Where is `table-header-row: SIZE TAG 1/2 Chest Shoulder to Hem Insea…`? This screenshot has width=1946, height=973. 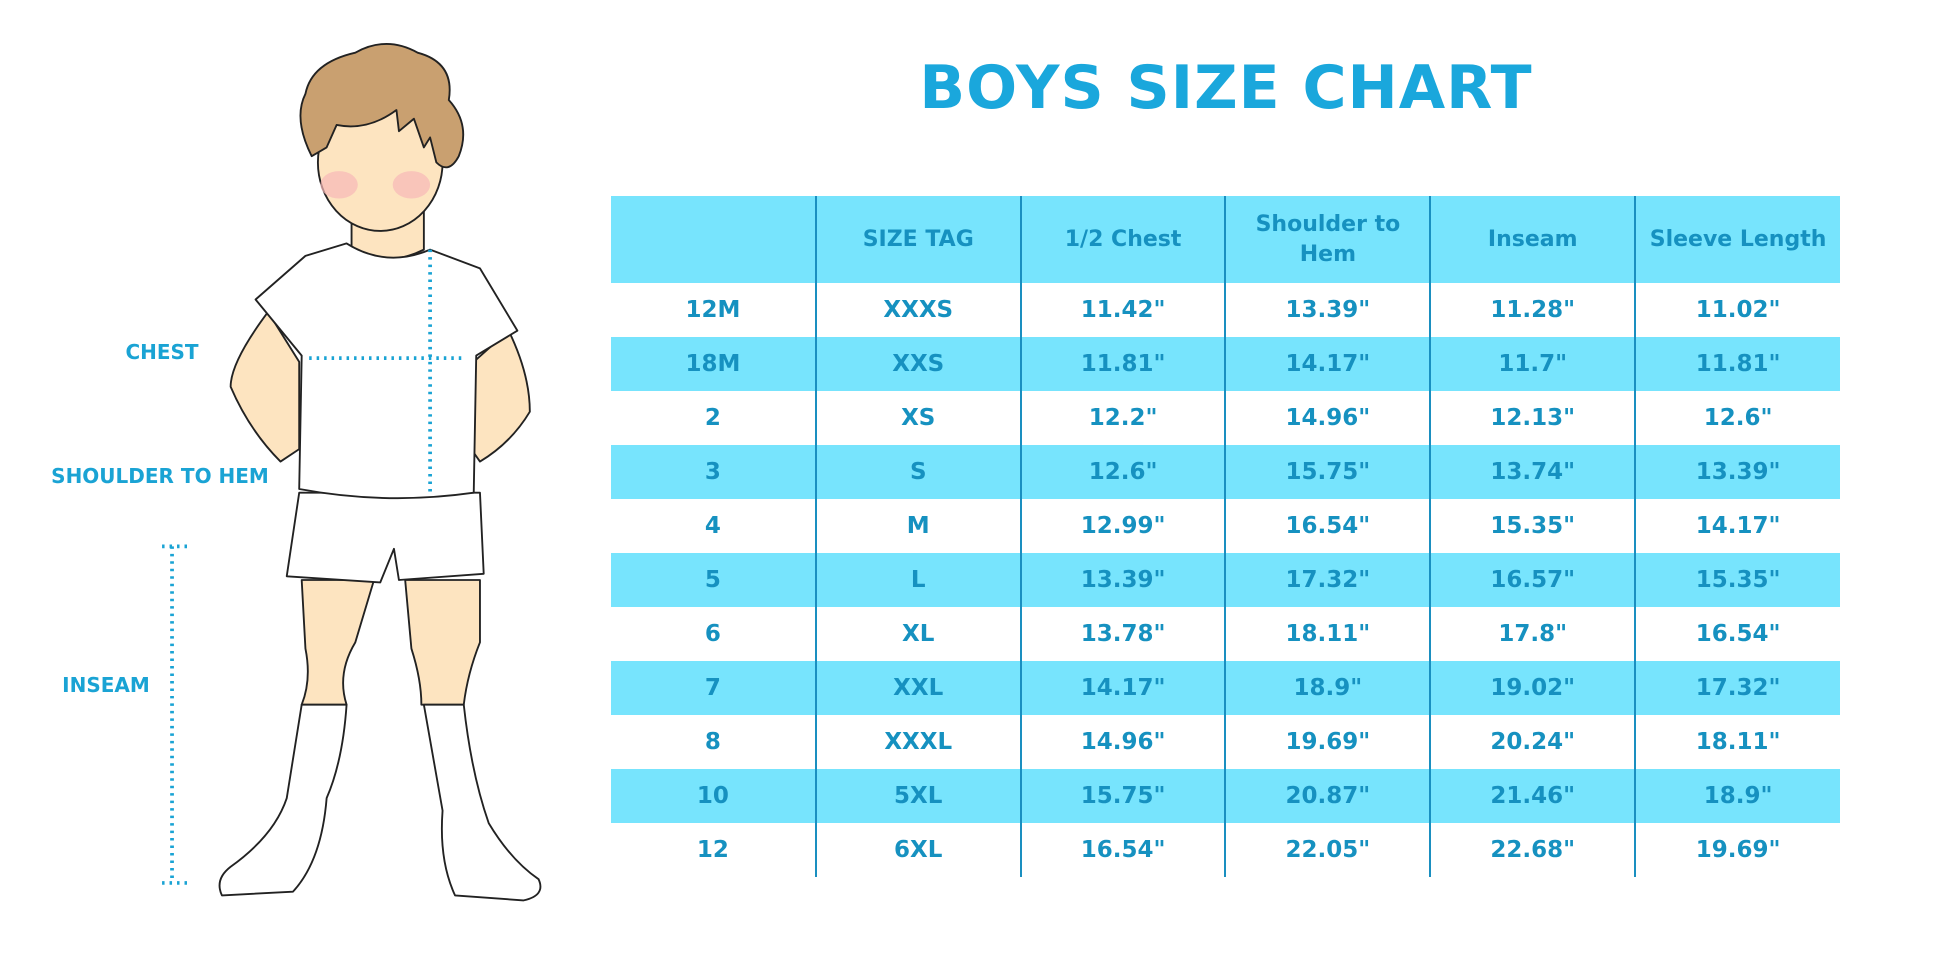 table-header-row: SIZE TAG 1/2 Chest Shoulder to Hem Insea… is located at coordinates (1225, 239).